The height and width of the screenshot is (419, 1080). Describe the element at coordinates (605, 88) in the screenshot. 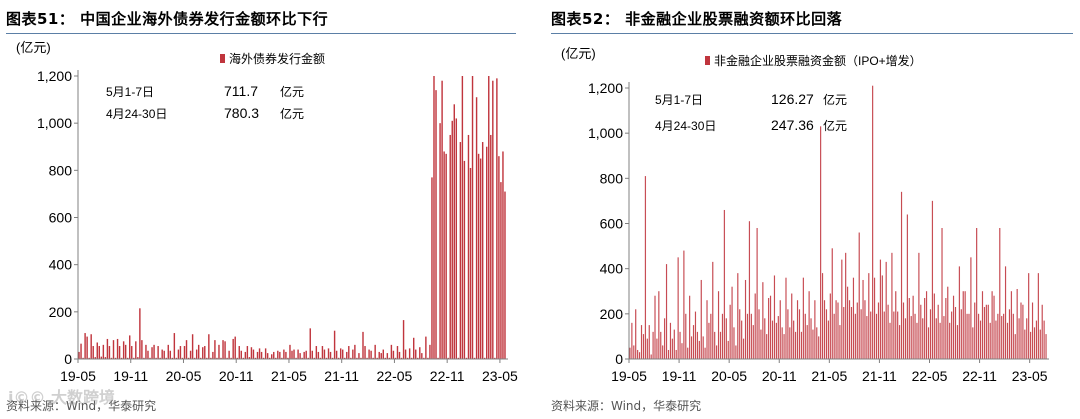

I see `y-tick-label: 1,200` at that location.